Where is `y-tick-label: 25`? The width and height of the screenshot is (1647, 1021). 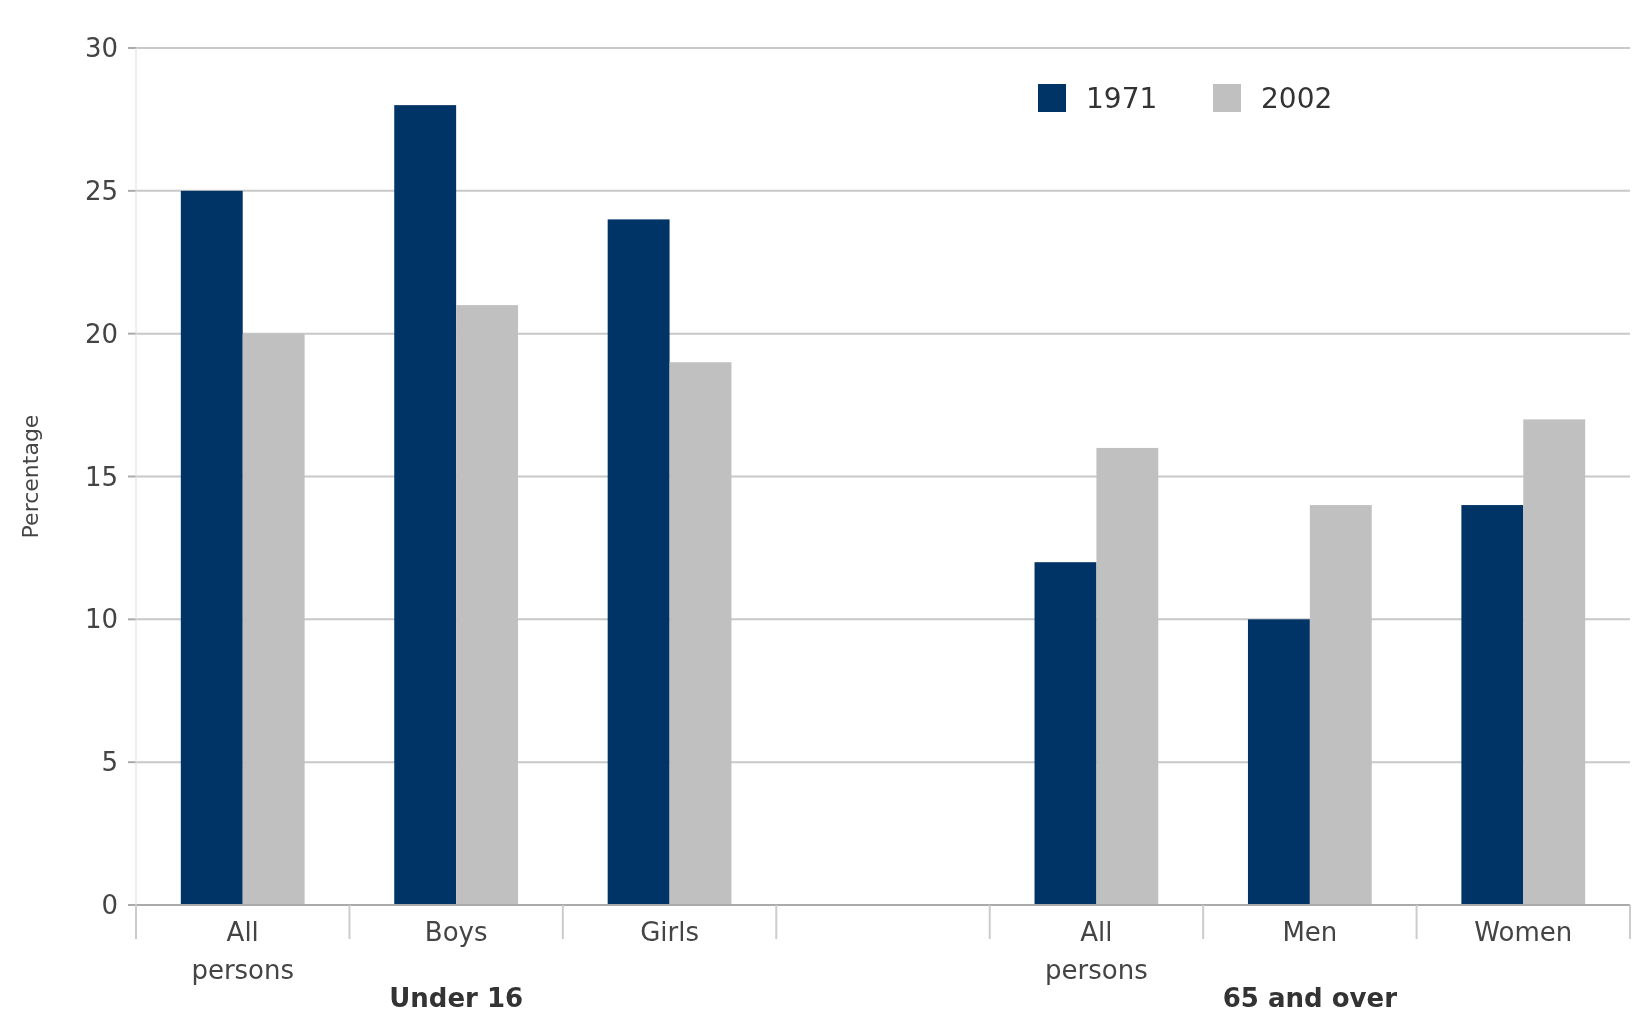 y-tick-label: 25 is located at coordinates (101, 190).